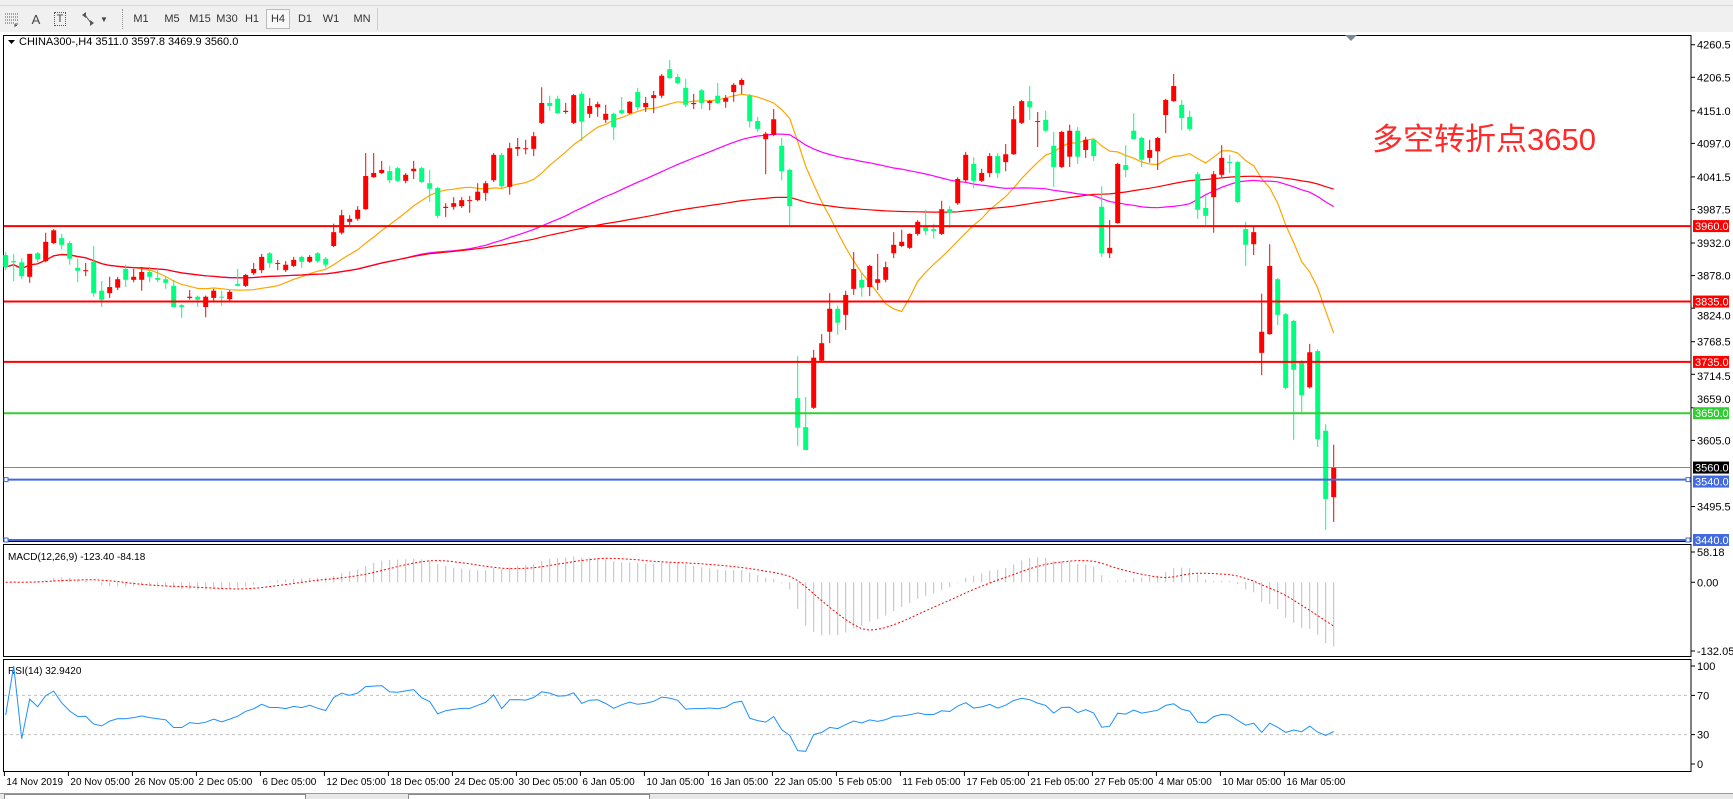 The height and width of the screenshot is (799, 1733). What do you see at coordinates (252, 19) in the screenshot?
I see `timeframe-h1: H1` at bounding box center [252, 19].